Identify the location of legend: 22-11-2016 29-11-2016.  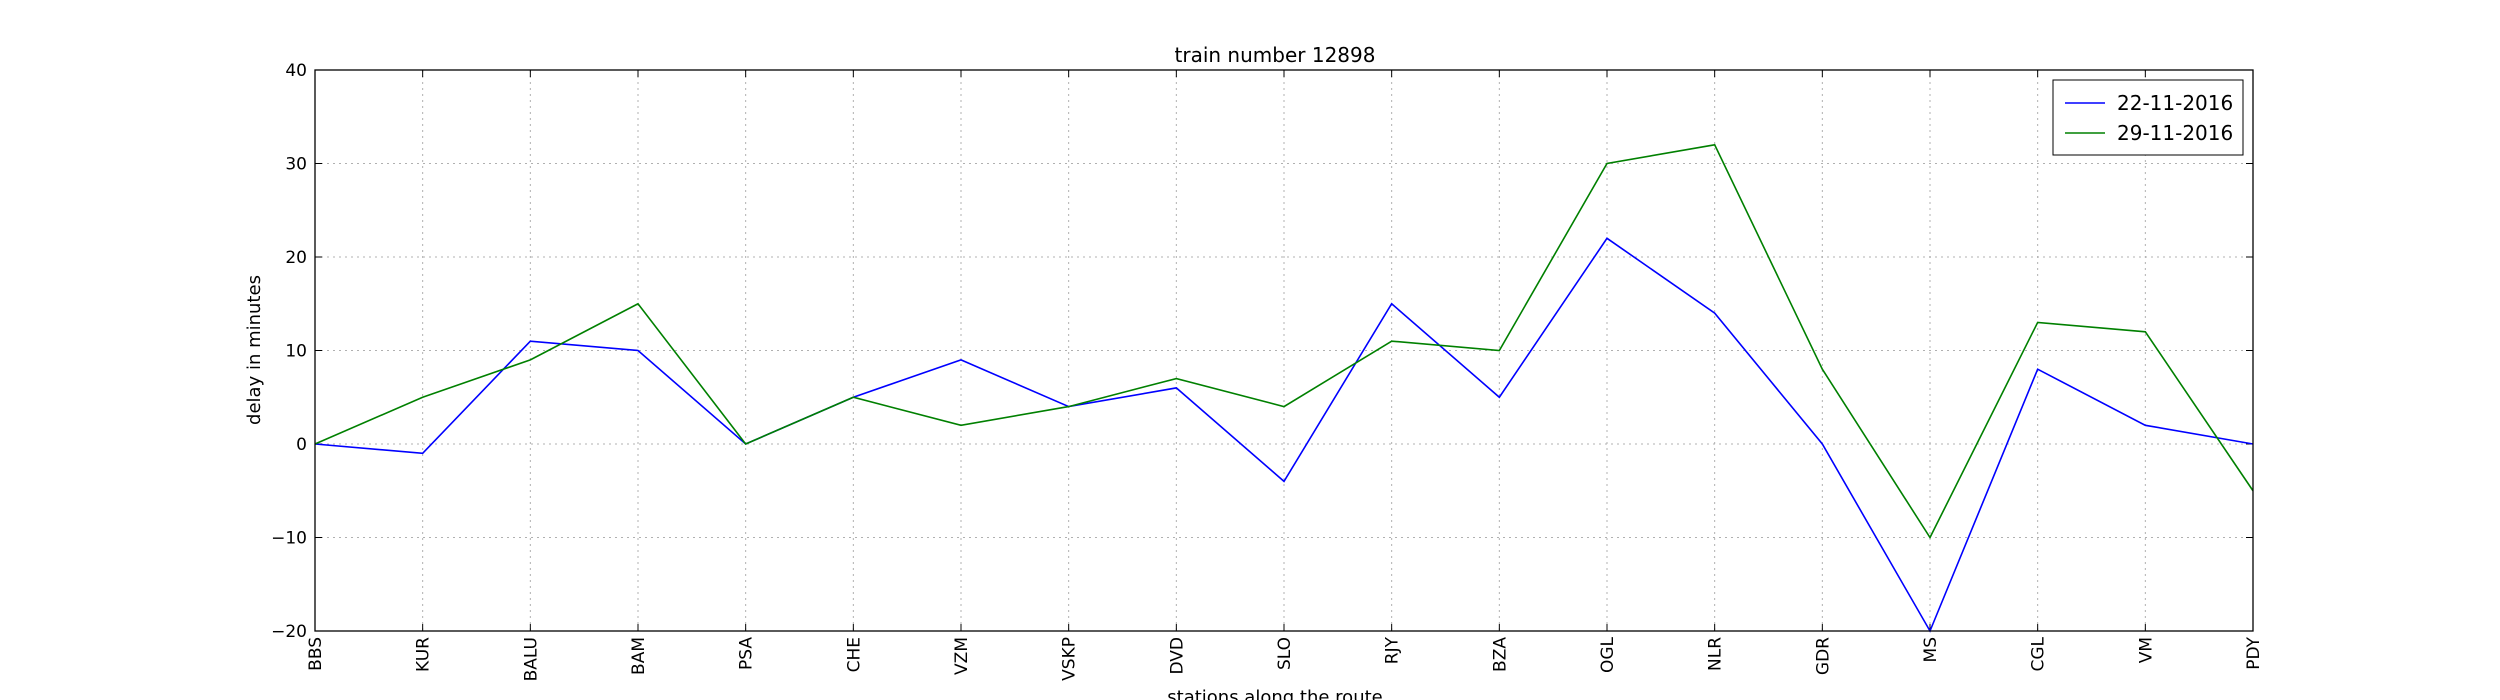
(2148, 117).